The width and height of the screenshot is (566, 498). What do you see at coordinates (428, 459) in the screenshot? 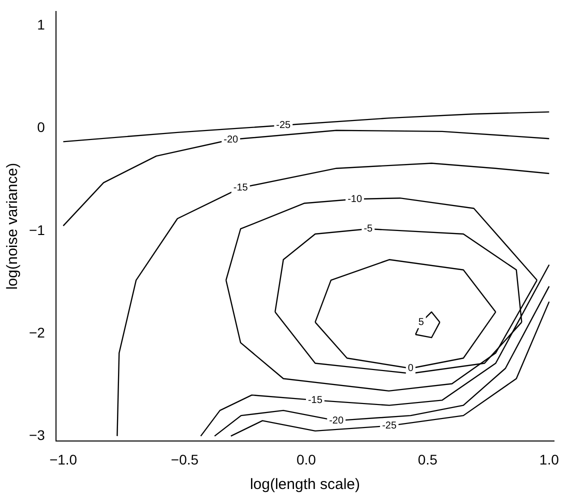
I see `x-tick-label: 0.5` at bounding box center [428, 459].